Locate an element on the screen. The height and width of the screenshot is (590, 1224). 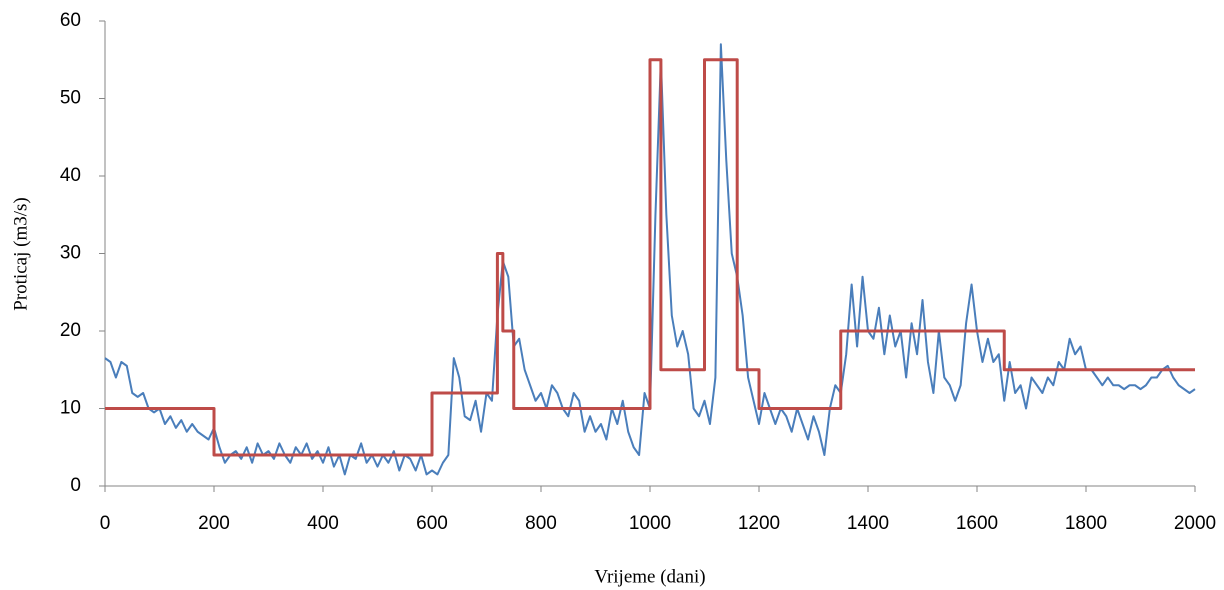
x-tick-label: 0 is located at coordinates (105, 523).